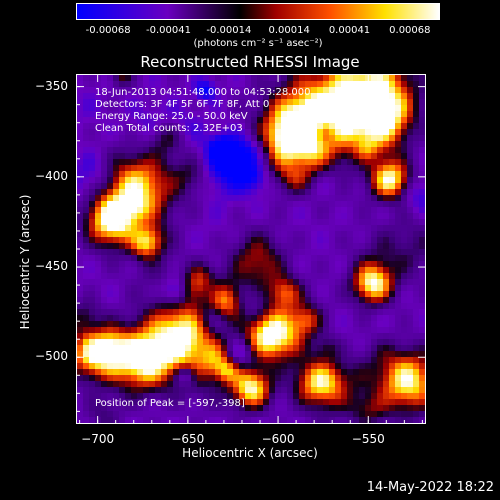 This screenshot has height=500, width=500. Describe the element at coordinates (289, 30) in the screenshot. I see `colorbar-tick-label: 0.00014` at that location.